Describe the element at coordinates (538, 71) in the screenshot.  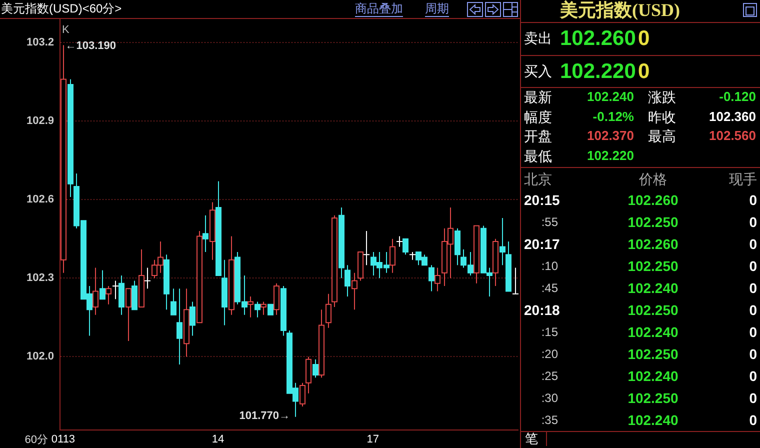
I see `text: 买入` at that location.